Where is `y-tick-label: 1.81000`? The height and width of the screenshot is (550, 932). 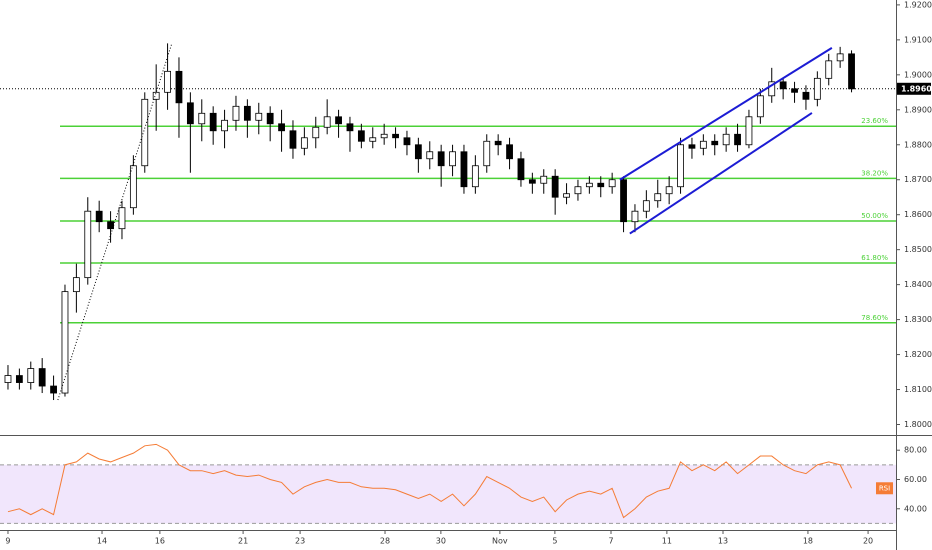 y-tick-label: 1.81000 is located at coordinates (918, 389).